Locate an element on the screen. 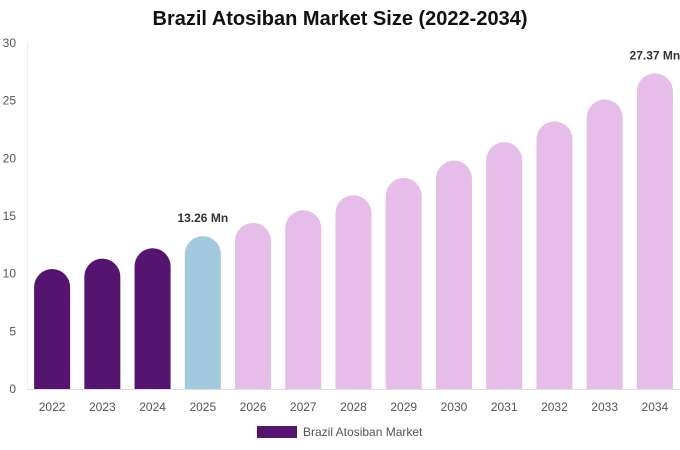 The image size is (680, 450). x-tick-label: 2025 is located at coordinates (202, 407).